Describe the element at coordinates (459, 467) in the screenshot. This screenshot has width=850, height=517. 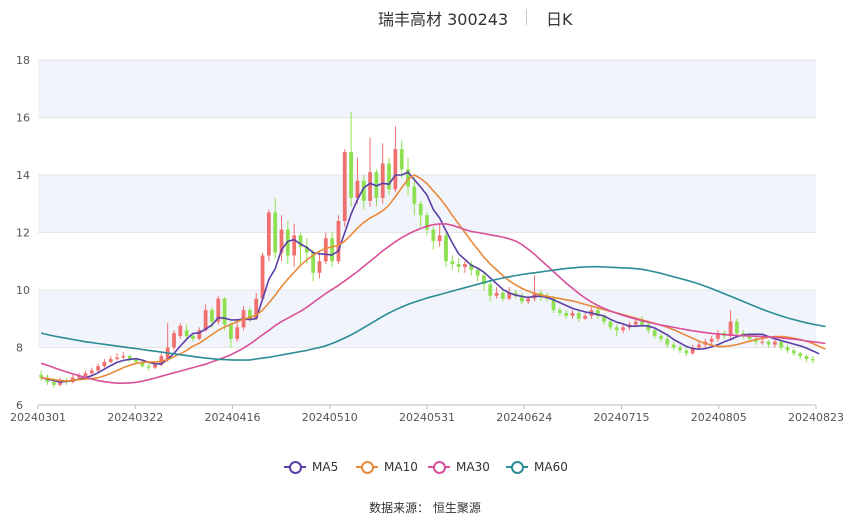
I see `legend-item-ma30: MA30` at that location.